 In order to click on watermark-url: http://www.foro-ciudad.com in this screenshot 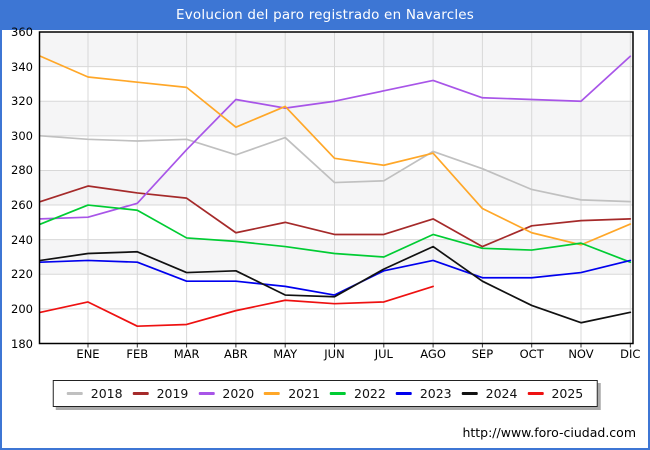, I will do `click(549, 432)`.